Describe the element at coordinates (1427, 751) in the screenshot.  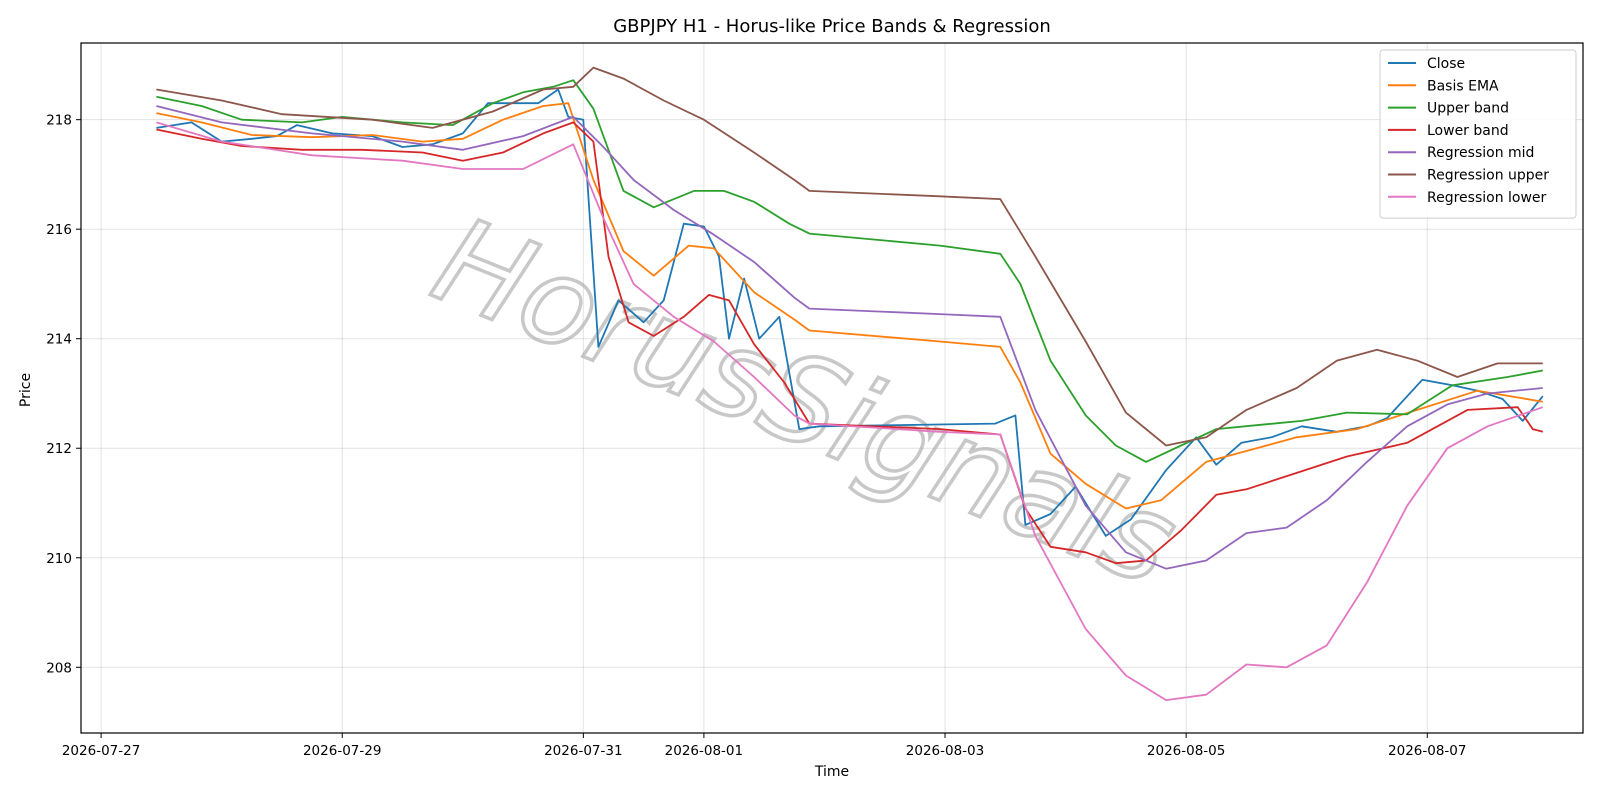
I see `x-tick-label: 2026-08-07` at that location.